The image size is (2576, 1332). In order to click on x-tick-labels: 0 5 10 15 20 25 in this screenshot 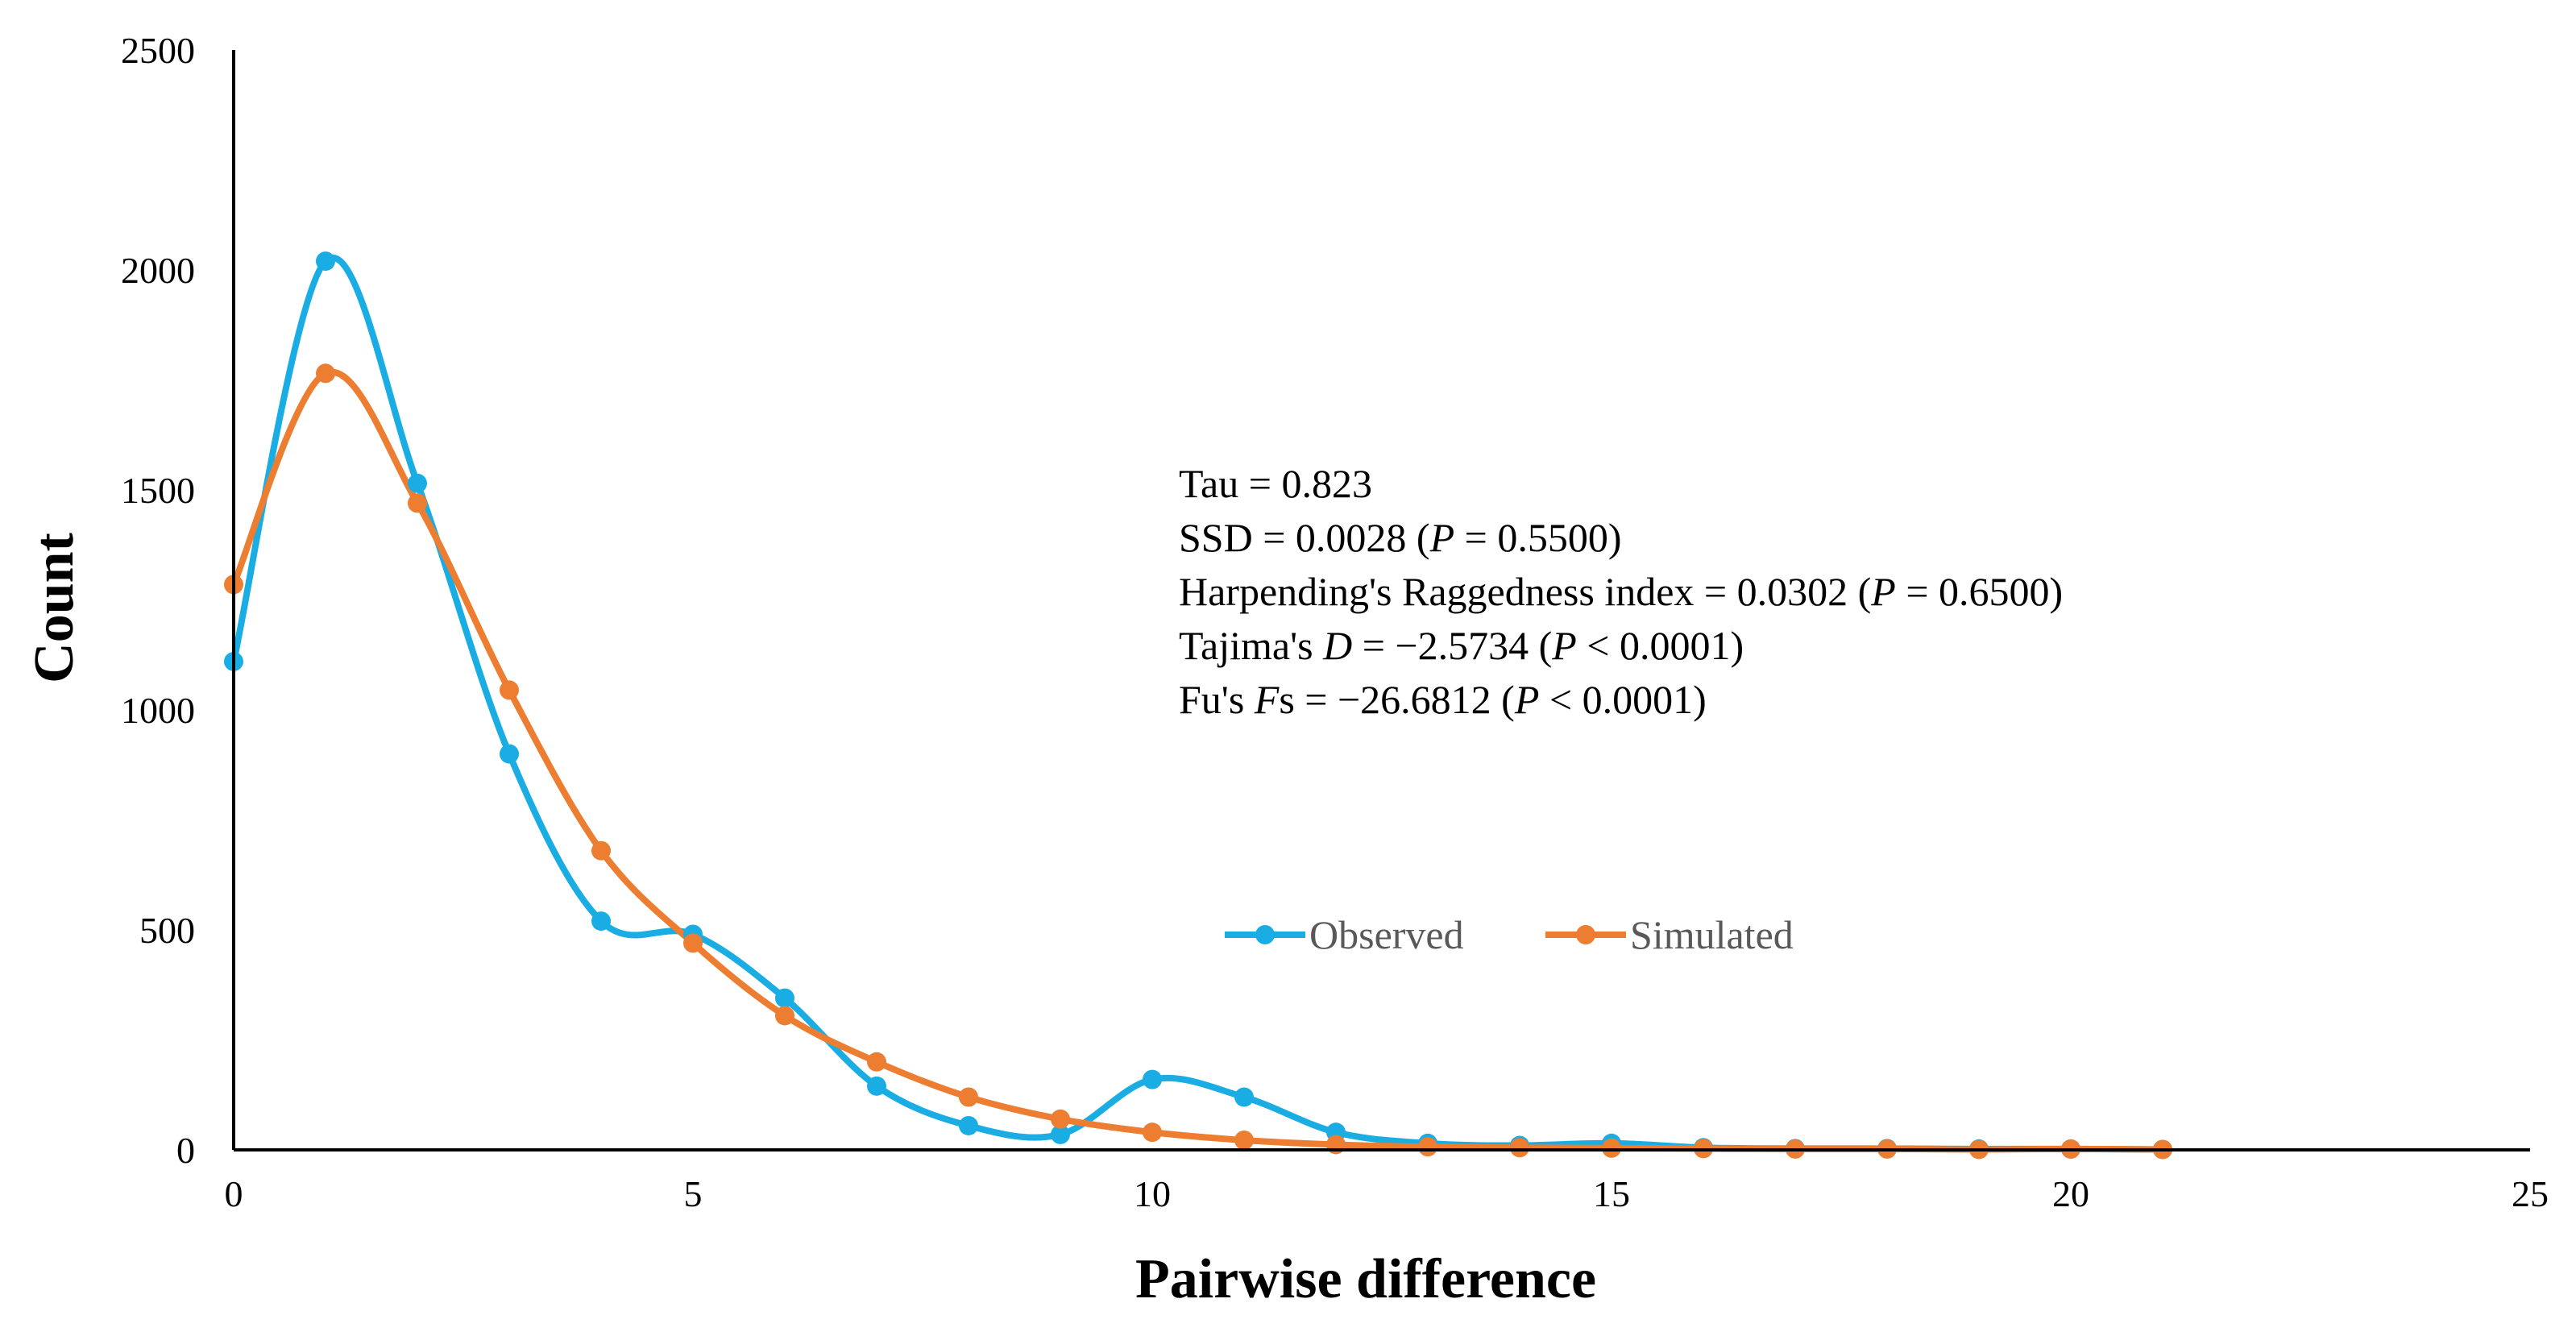, I will do `click(1387, 1193)`.